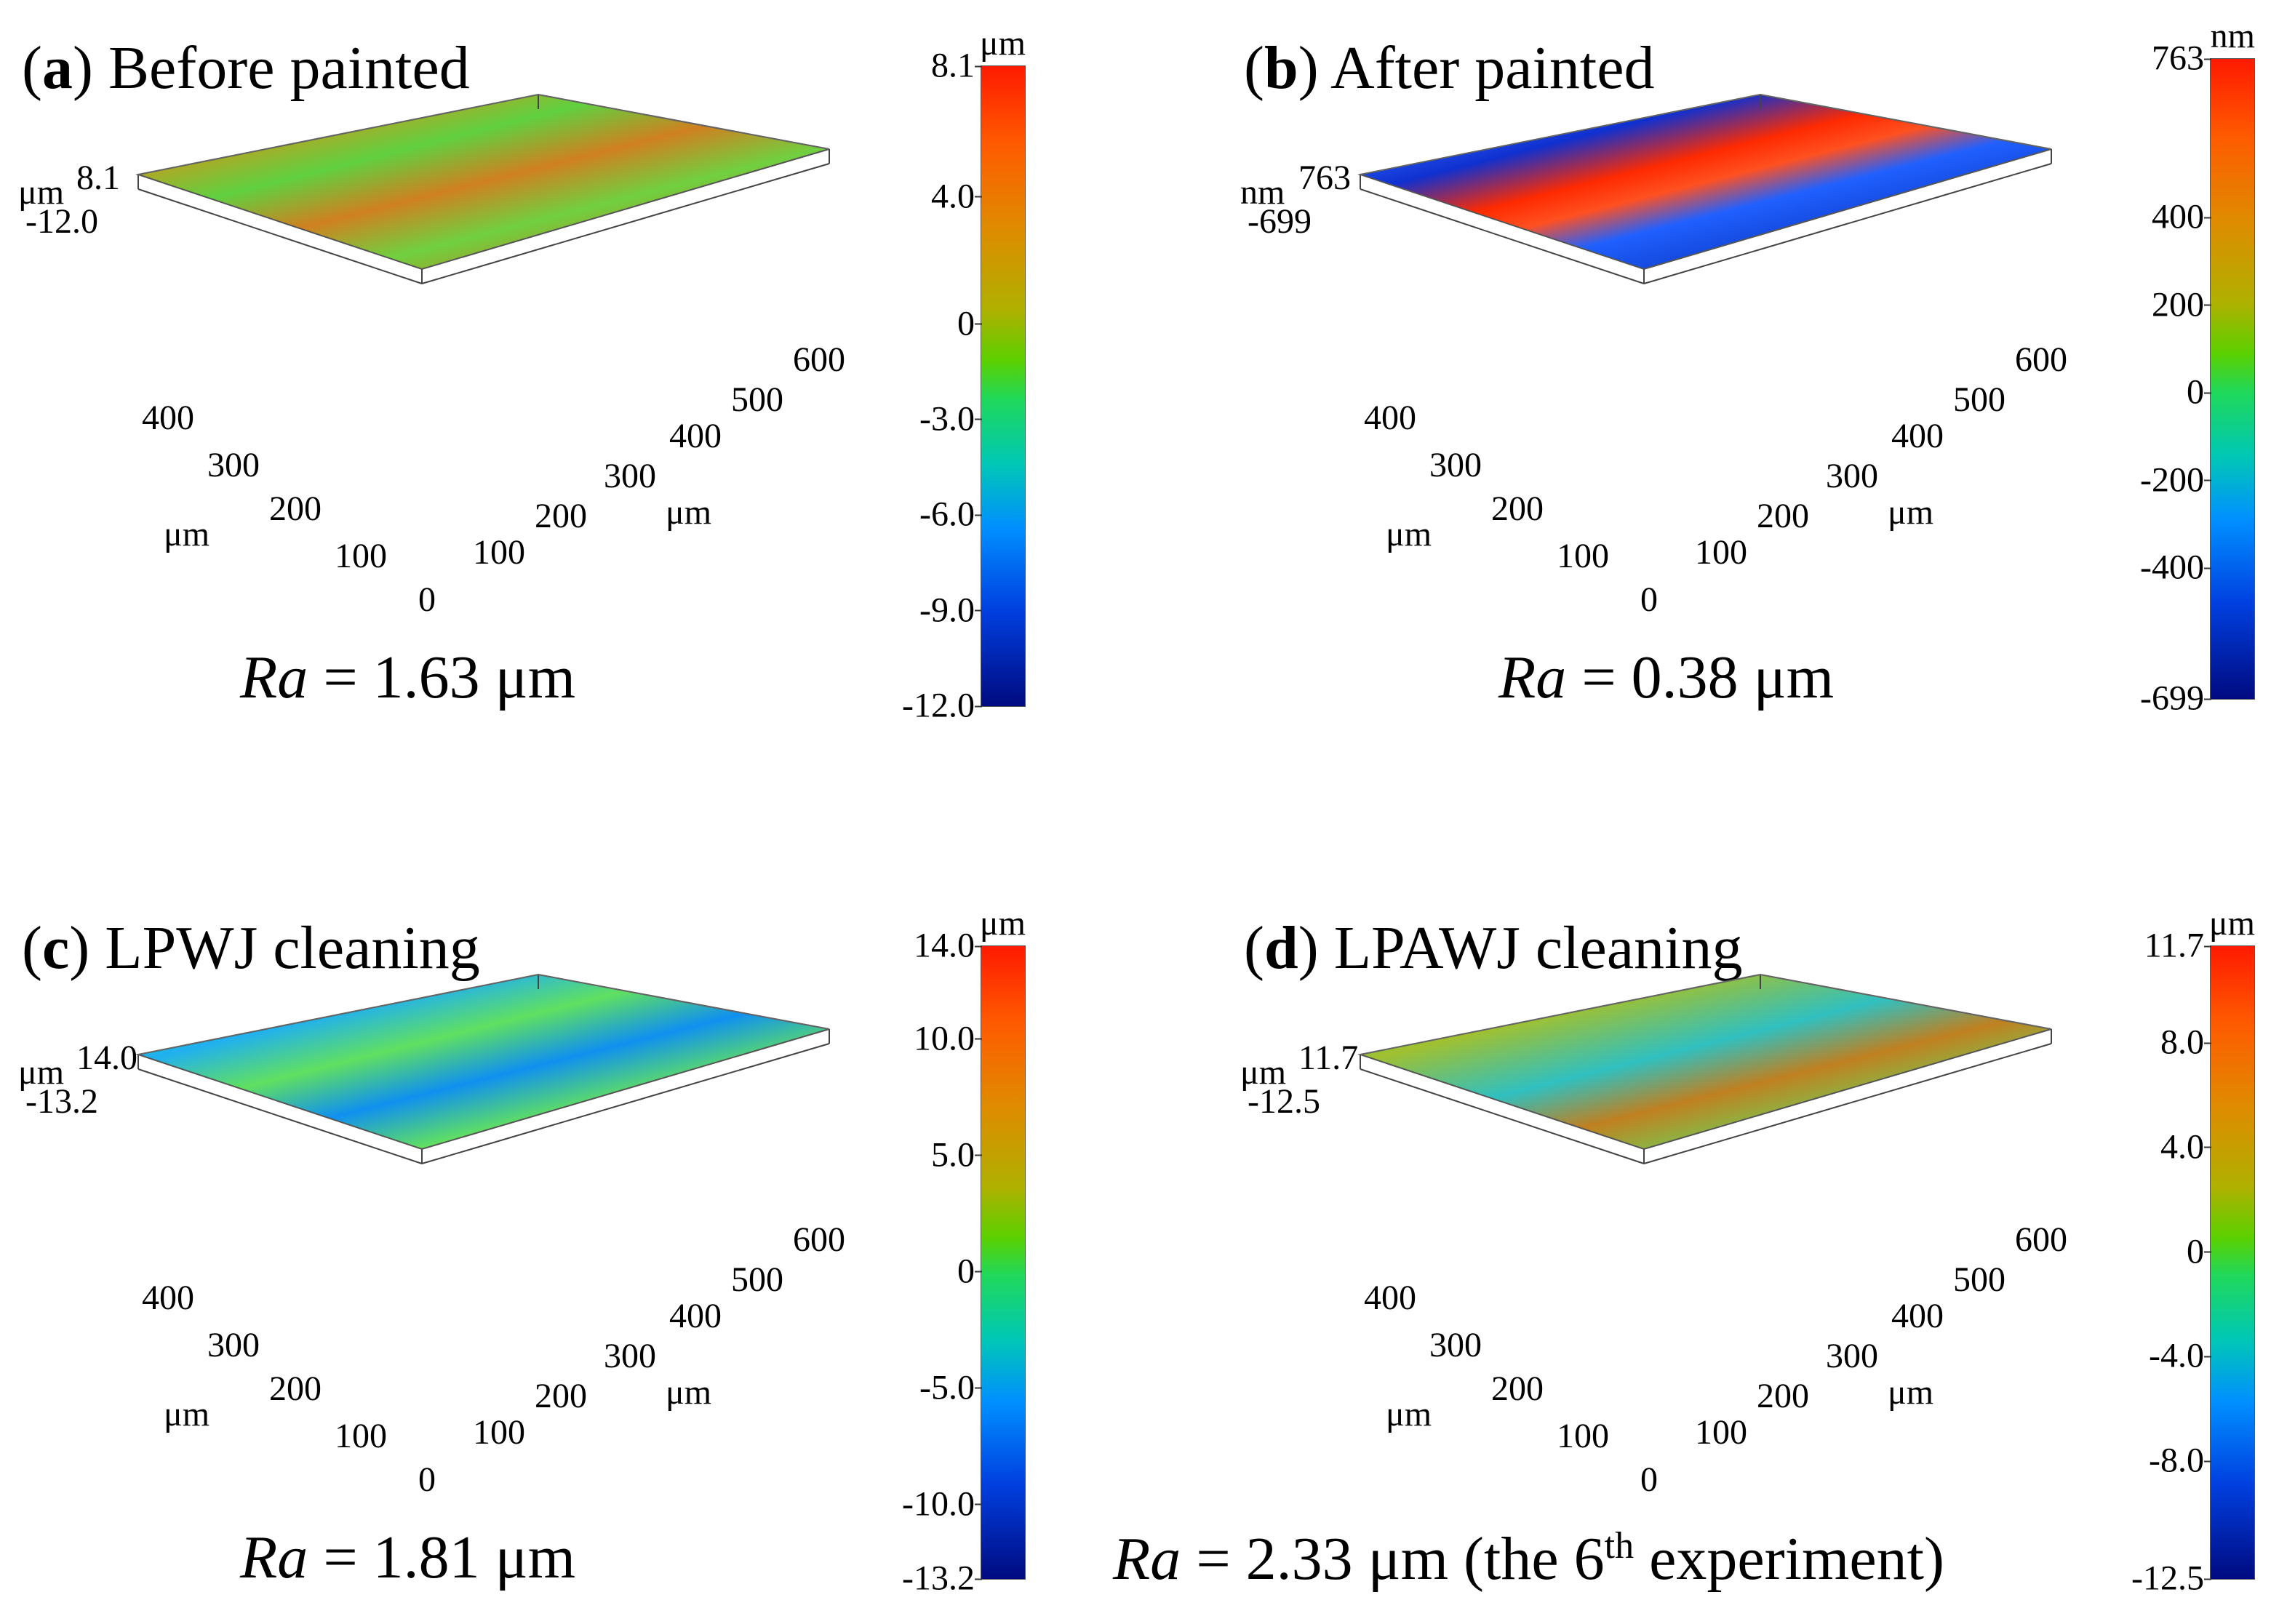  What do you see at coordinates (57, 68) in the screenshot?
I see `panel-label: a` at bounding box center [57, 68].